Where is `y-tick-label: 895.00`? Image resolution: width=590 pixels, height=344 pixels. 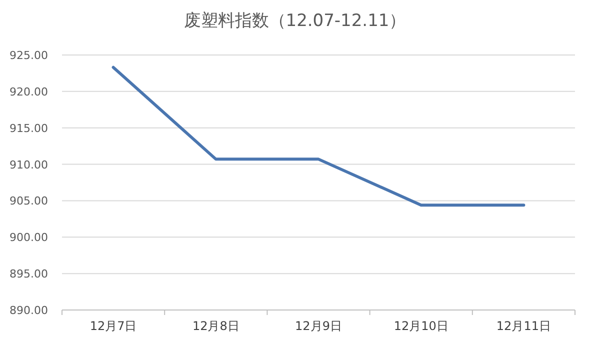
y-tick-label: 895.00 is located at coordinates (29, 274).